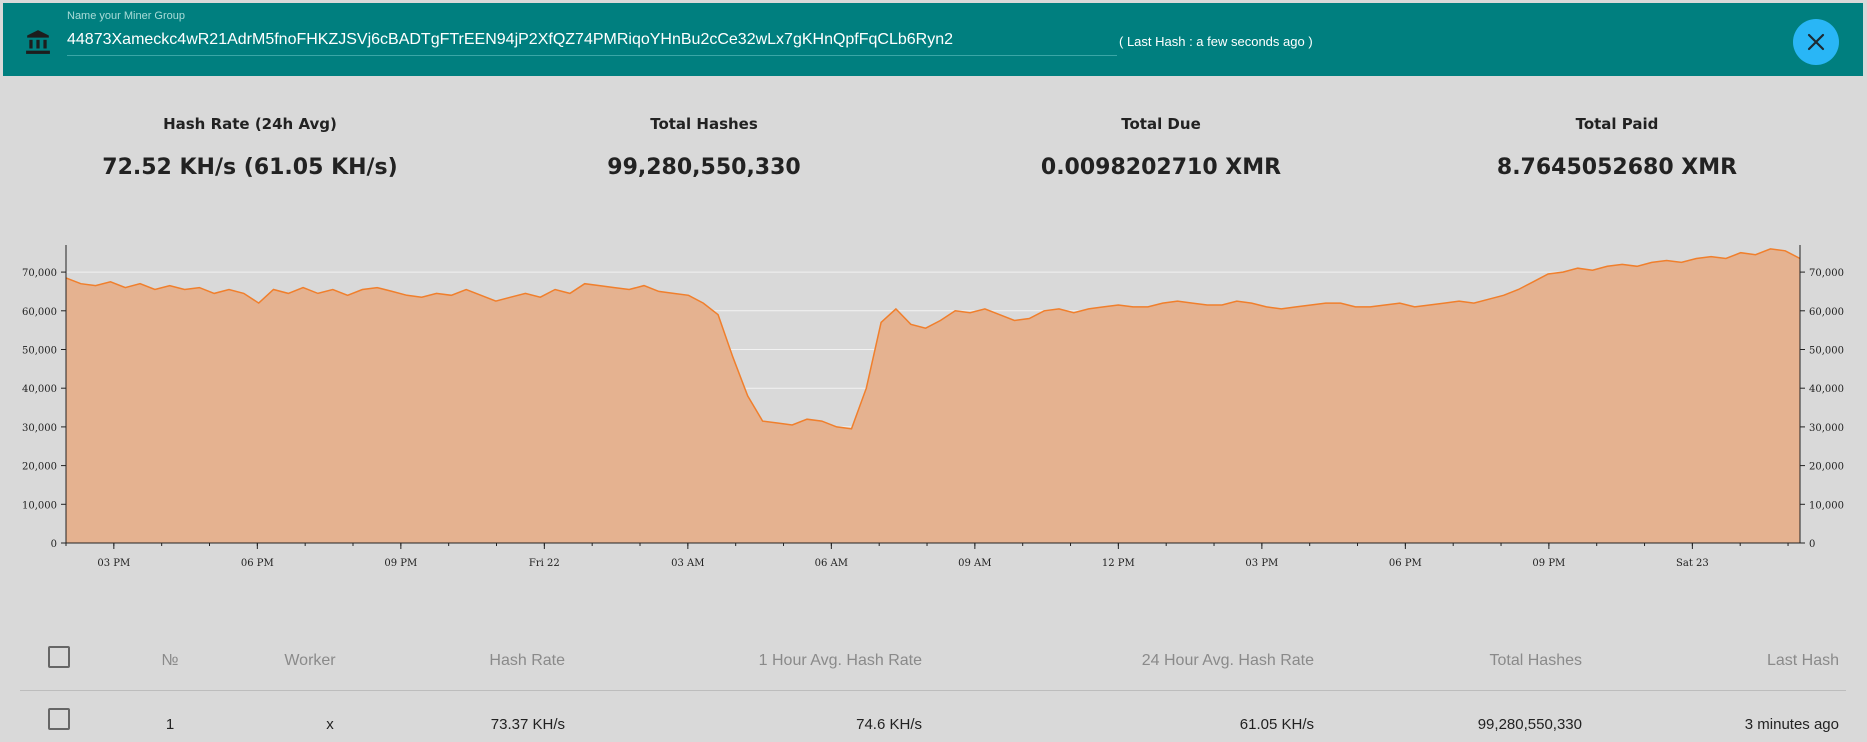  Describe the element at coordinates (840, 660) in the screenshot. I see `header-1h-avg: 1 Hour Avg. Hash Rate` at that location.